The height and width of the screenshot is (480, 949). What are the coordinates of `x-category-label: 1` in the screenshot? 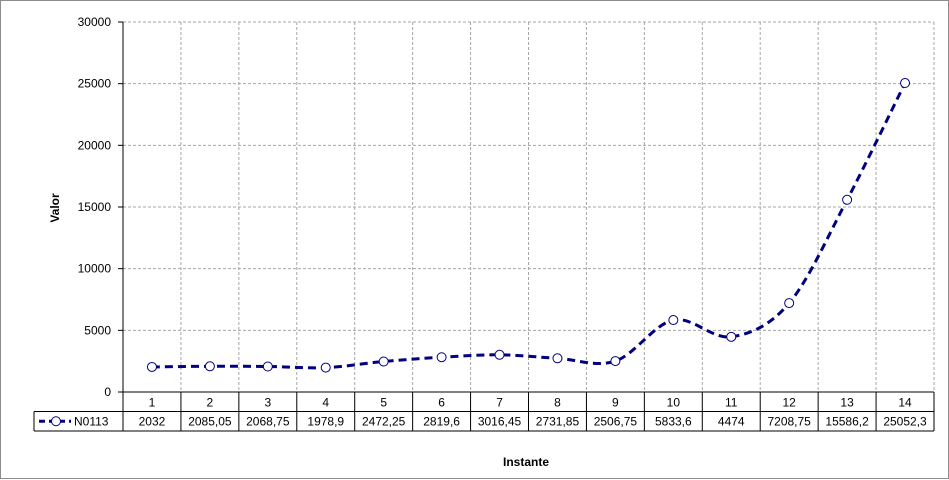 It's located at (152, 403).